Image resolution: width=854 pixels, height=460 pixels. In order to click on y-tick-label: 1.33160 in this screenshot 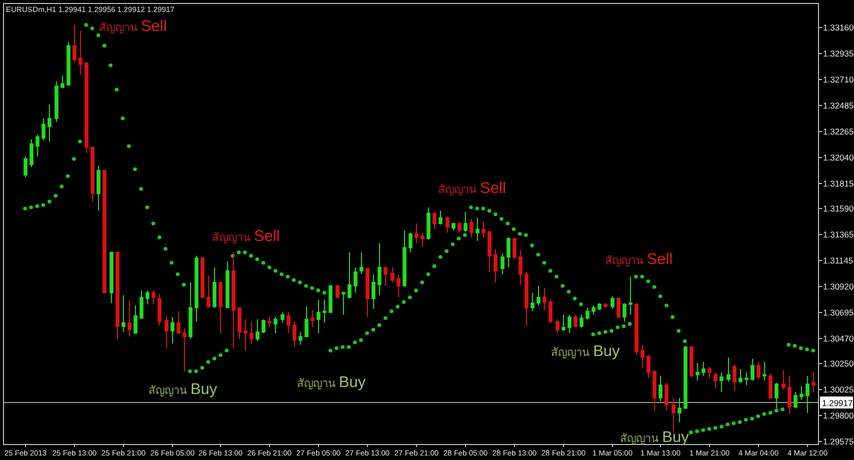, I will do `click(838, 27)`.